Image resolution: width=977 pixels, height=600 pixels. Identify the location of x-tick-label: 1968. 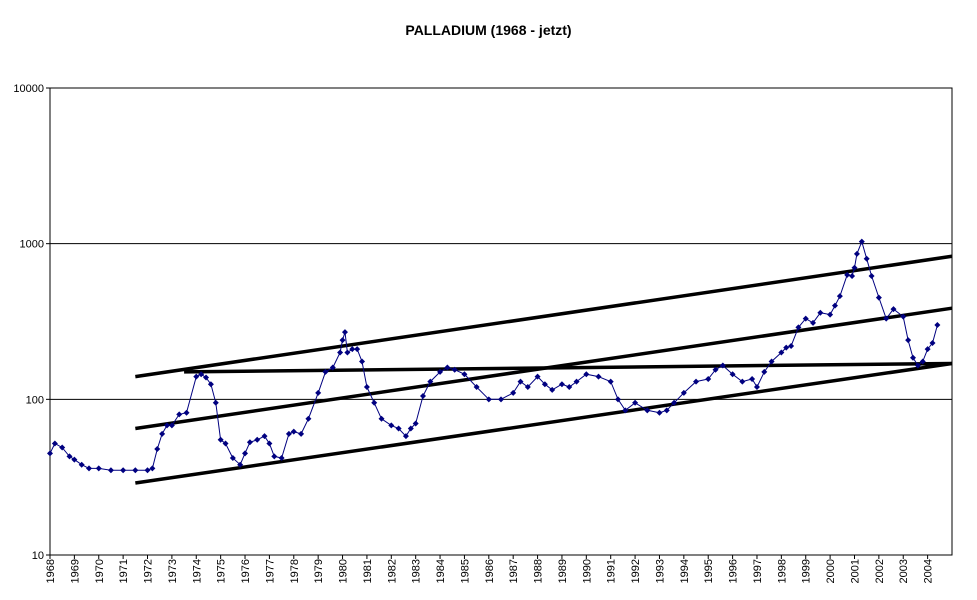
(51, 571).